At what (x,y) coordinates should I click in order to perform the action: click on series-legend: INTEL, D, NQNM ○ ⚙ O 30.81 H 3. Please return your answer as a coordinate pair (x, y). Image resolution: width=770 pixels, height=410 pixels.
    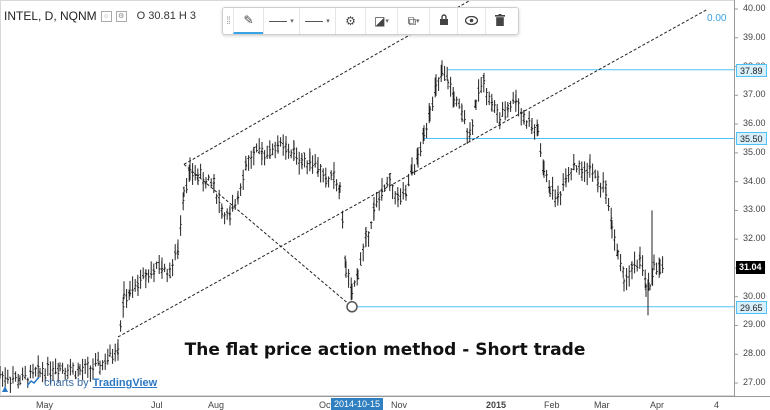
    Looking at the image, I should click on (100, 16).